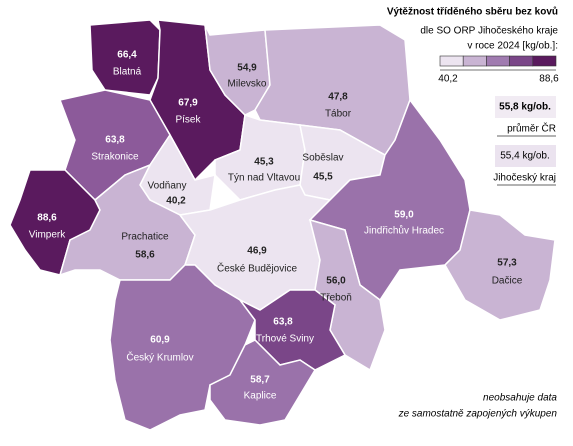 The image size is (573, 446). Describe the element at coordinates (264, 162) in the screenshot. I see `region-value: 45,3` at that location.